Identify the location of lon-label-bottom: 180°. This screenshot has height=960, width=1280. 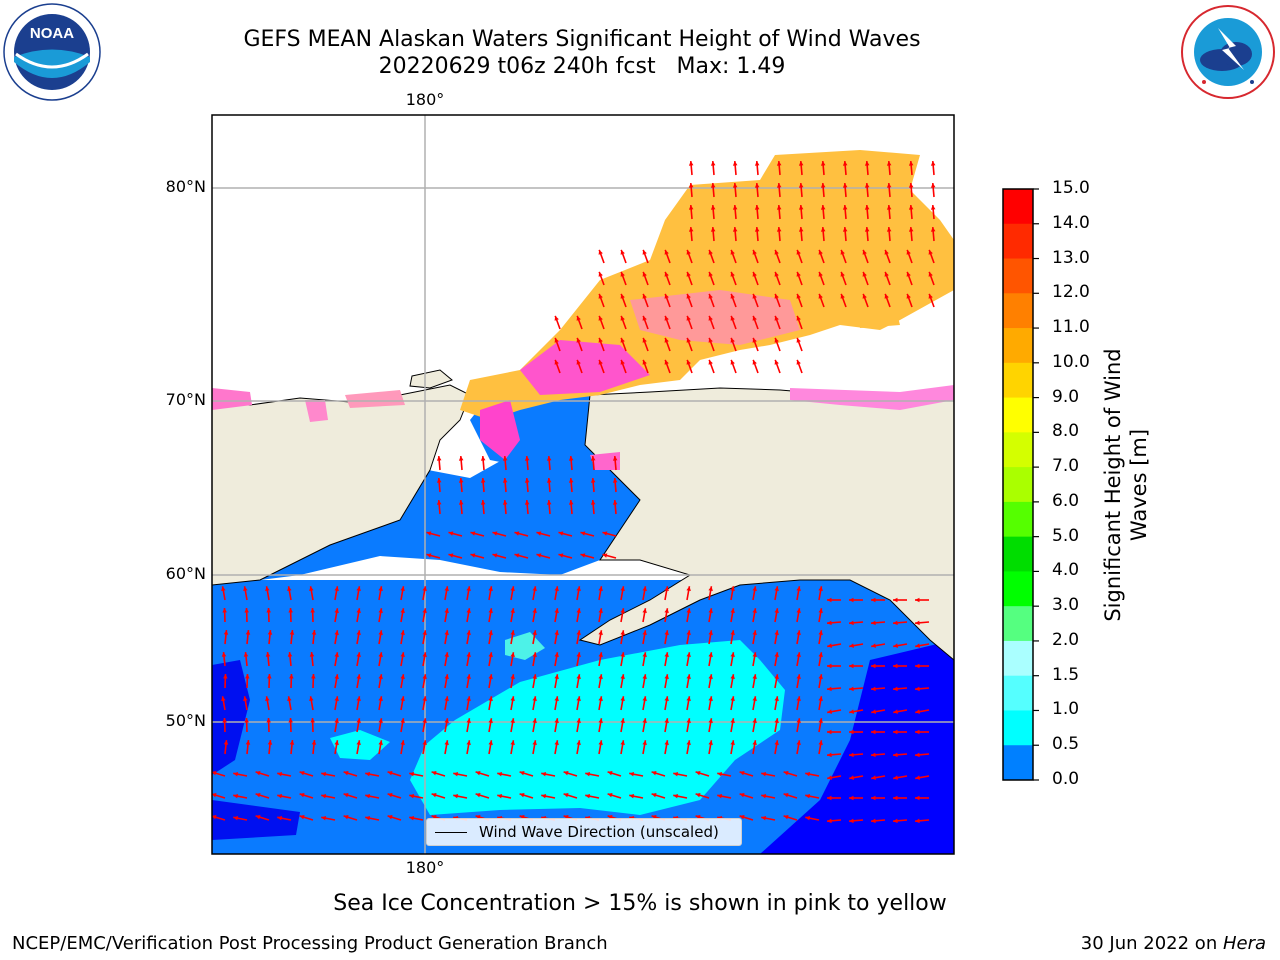
(425, 867).